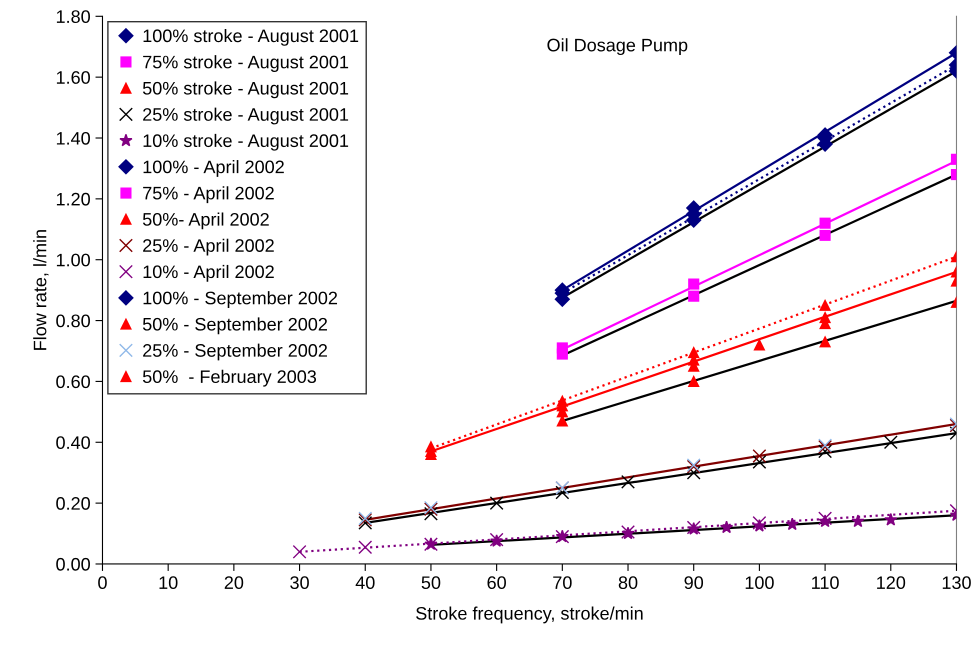 The width and height of the screenshot is (976, 652). Describe the element at coordinates (825, 583) in the screenshot. I see `x-tick-label: 110` at that location.